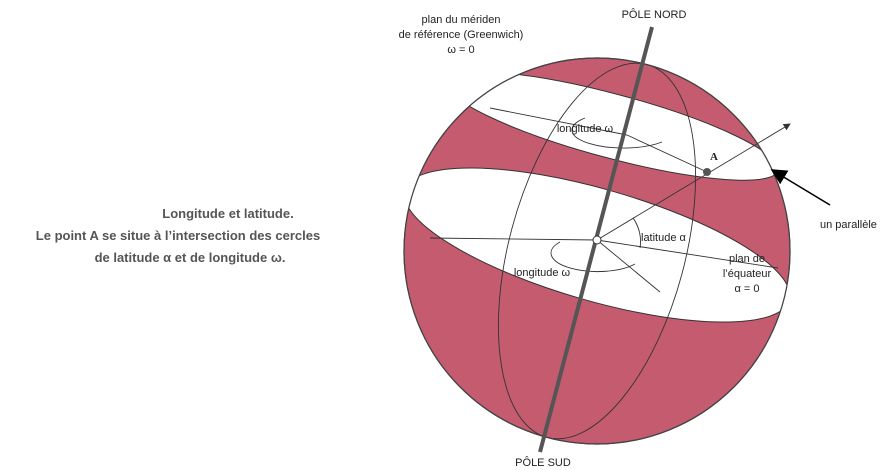 Image resolution: width=890 pixels, height=470 pixels. What do you see at coordinates (227, 213) in the screenshot?
I see `caption: Longitude et latitude.` at bounding box center [227, 213].